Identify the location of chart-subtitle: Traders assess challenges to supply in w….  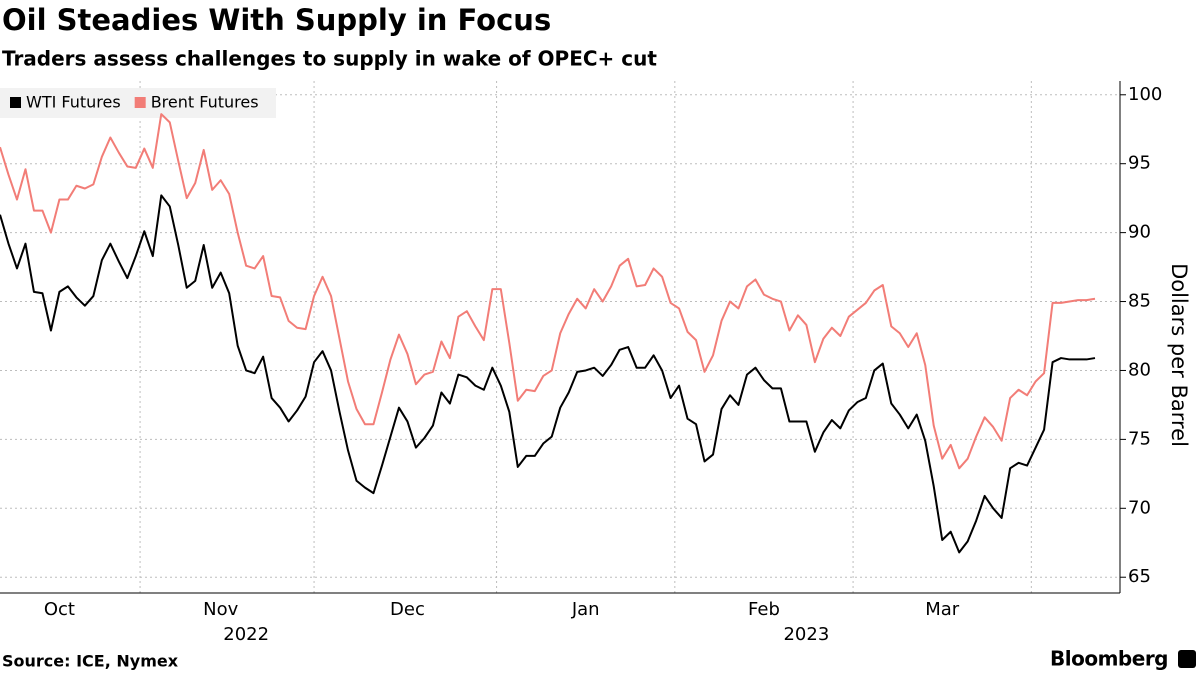
(329, 59).